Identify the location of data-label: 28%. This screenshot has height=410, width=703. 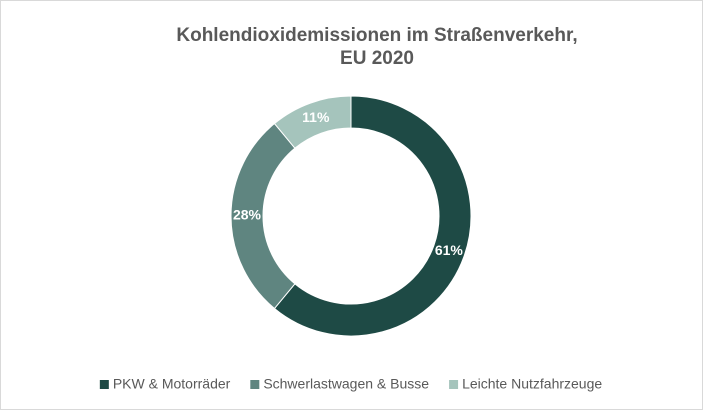
(247, 215).